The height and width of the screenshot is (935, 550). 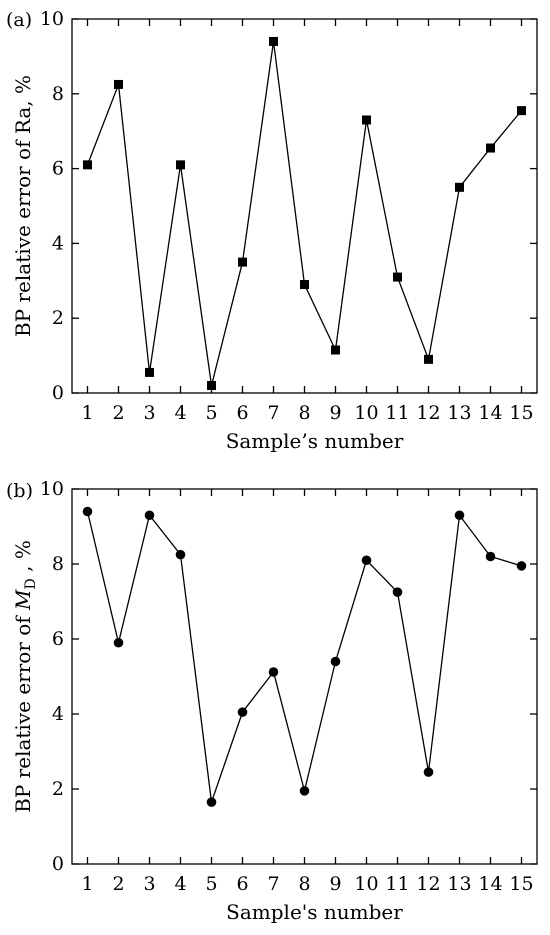 What do you see at coordinates (315, 441) in the screenshot?
I see `x-axis-title: Sample’s number` at bounding box center [315, 441].